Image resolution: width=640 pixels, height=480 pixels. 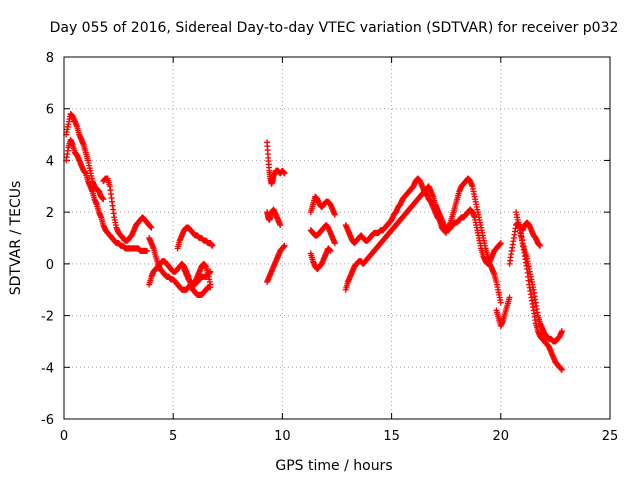 What do you see at coordinates (276, 163) in the screenshot?
I see `series-arc-h` at bounding box center [276, 163].